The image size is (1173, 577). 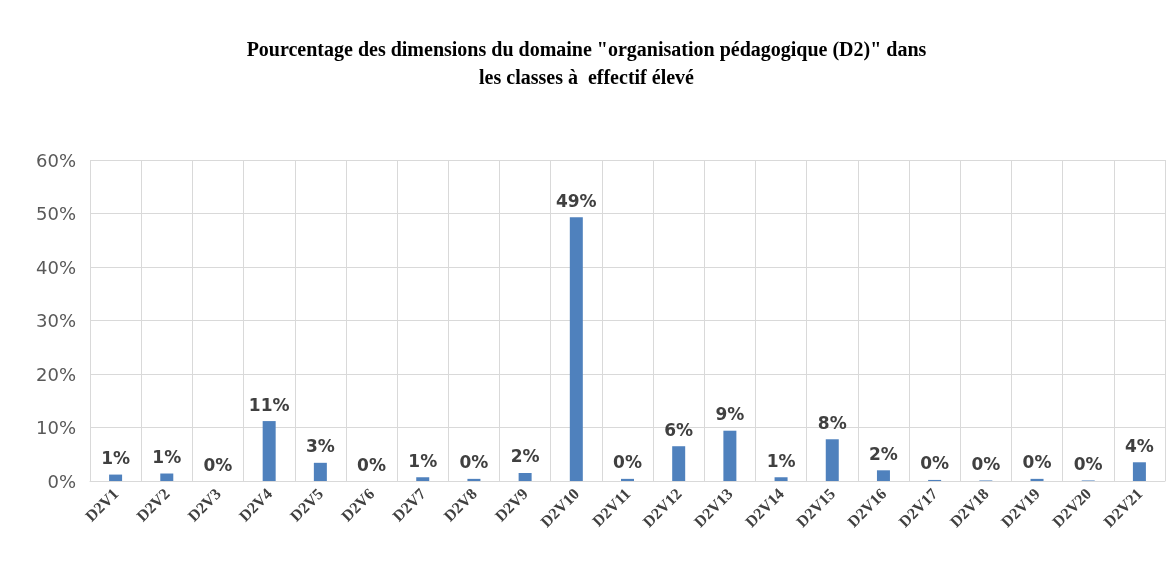 What do you see at coordinates (320, 446) in the screenshot?
I see `data-label: 3%` at bounding box center [320, 446].